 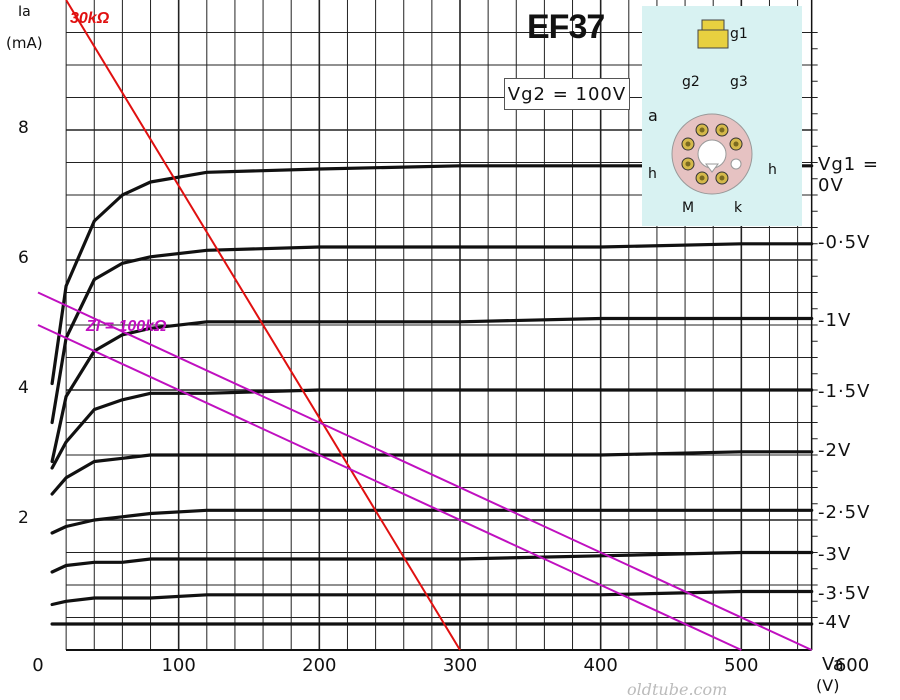 What do you see at coordinates (835, 450) in the screenshot?
I see `curve-label: -2V` at bounding box center [835, 450].